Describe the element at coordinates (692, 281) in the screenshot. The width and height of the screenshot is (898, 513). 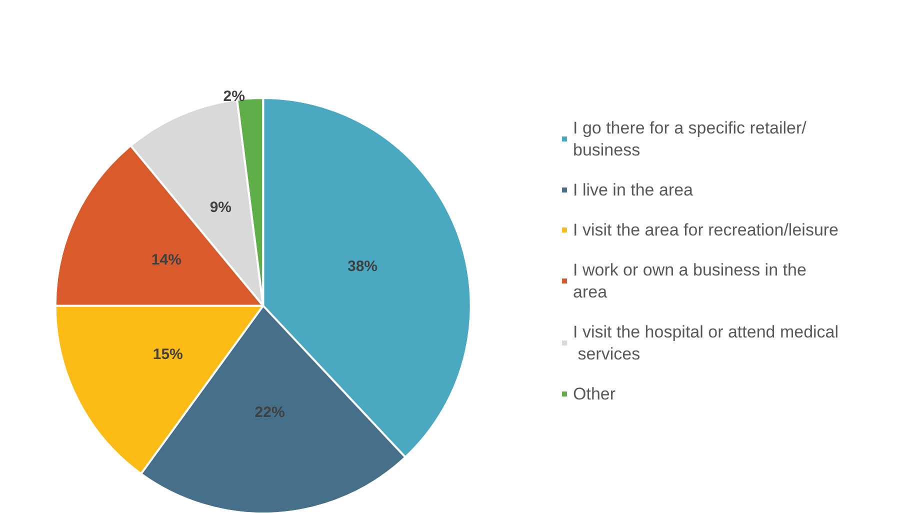
I see `legend-label: I work or own a business in the area` at that location.